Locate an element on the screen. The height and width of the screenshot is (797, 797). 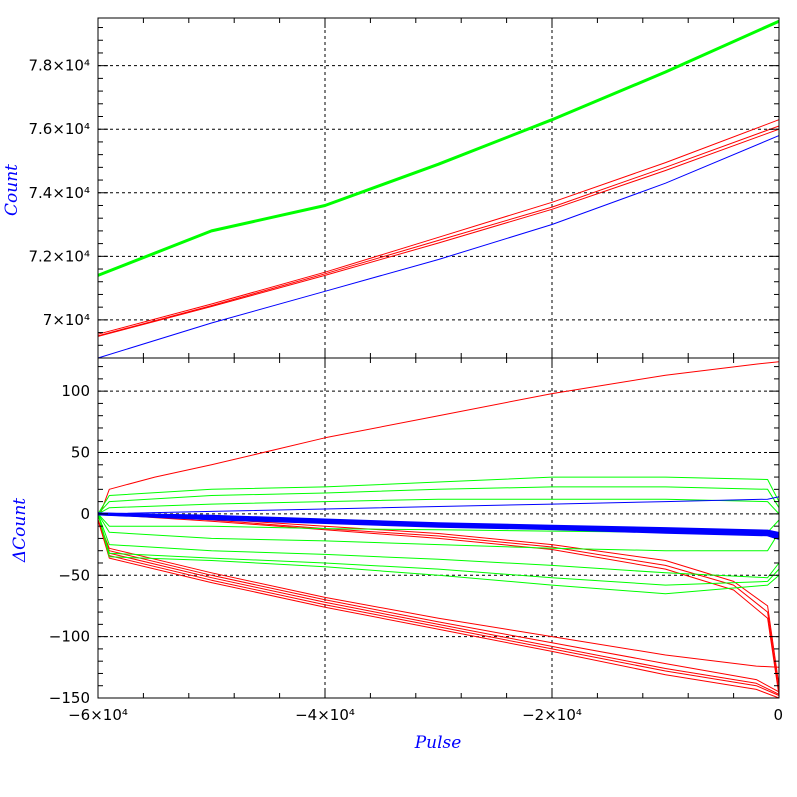
x-axis-label: Pulse is located at coordinates (438, 743).